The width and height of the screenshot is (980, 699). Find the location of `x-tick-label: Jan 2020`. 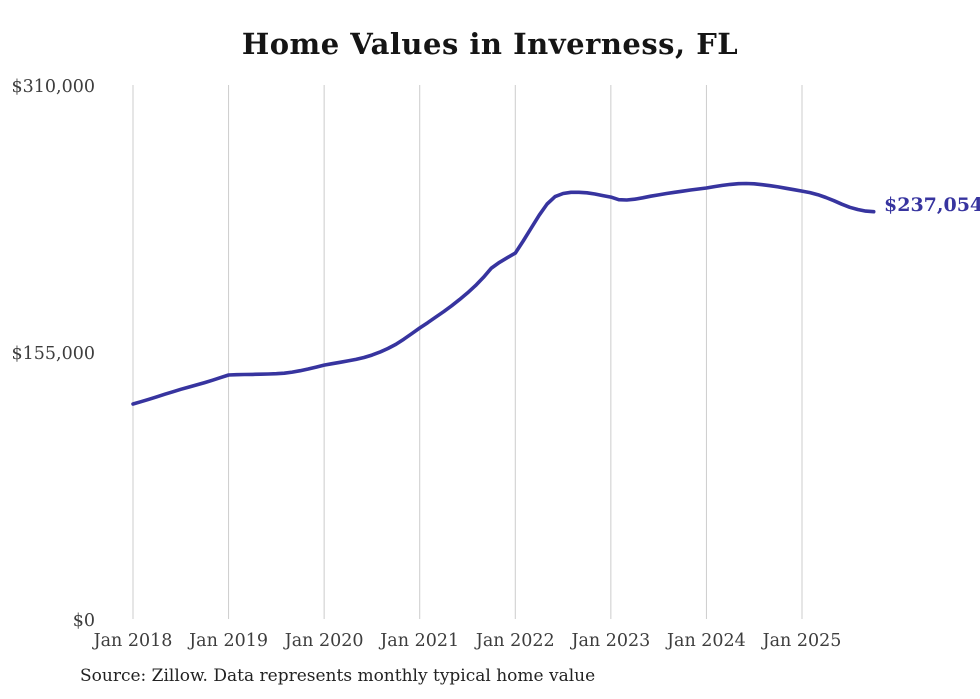

x-tick-label: Jan 2020 is located at coordinates (323, 641).